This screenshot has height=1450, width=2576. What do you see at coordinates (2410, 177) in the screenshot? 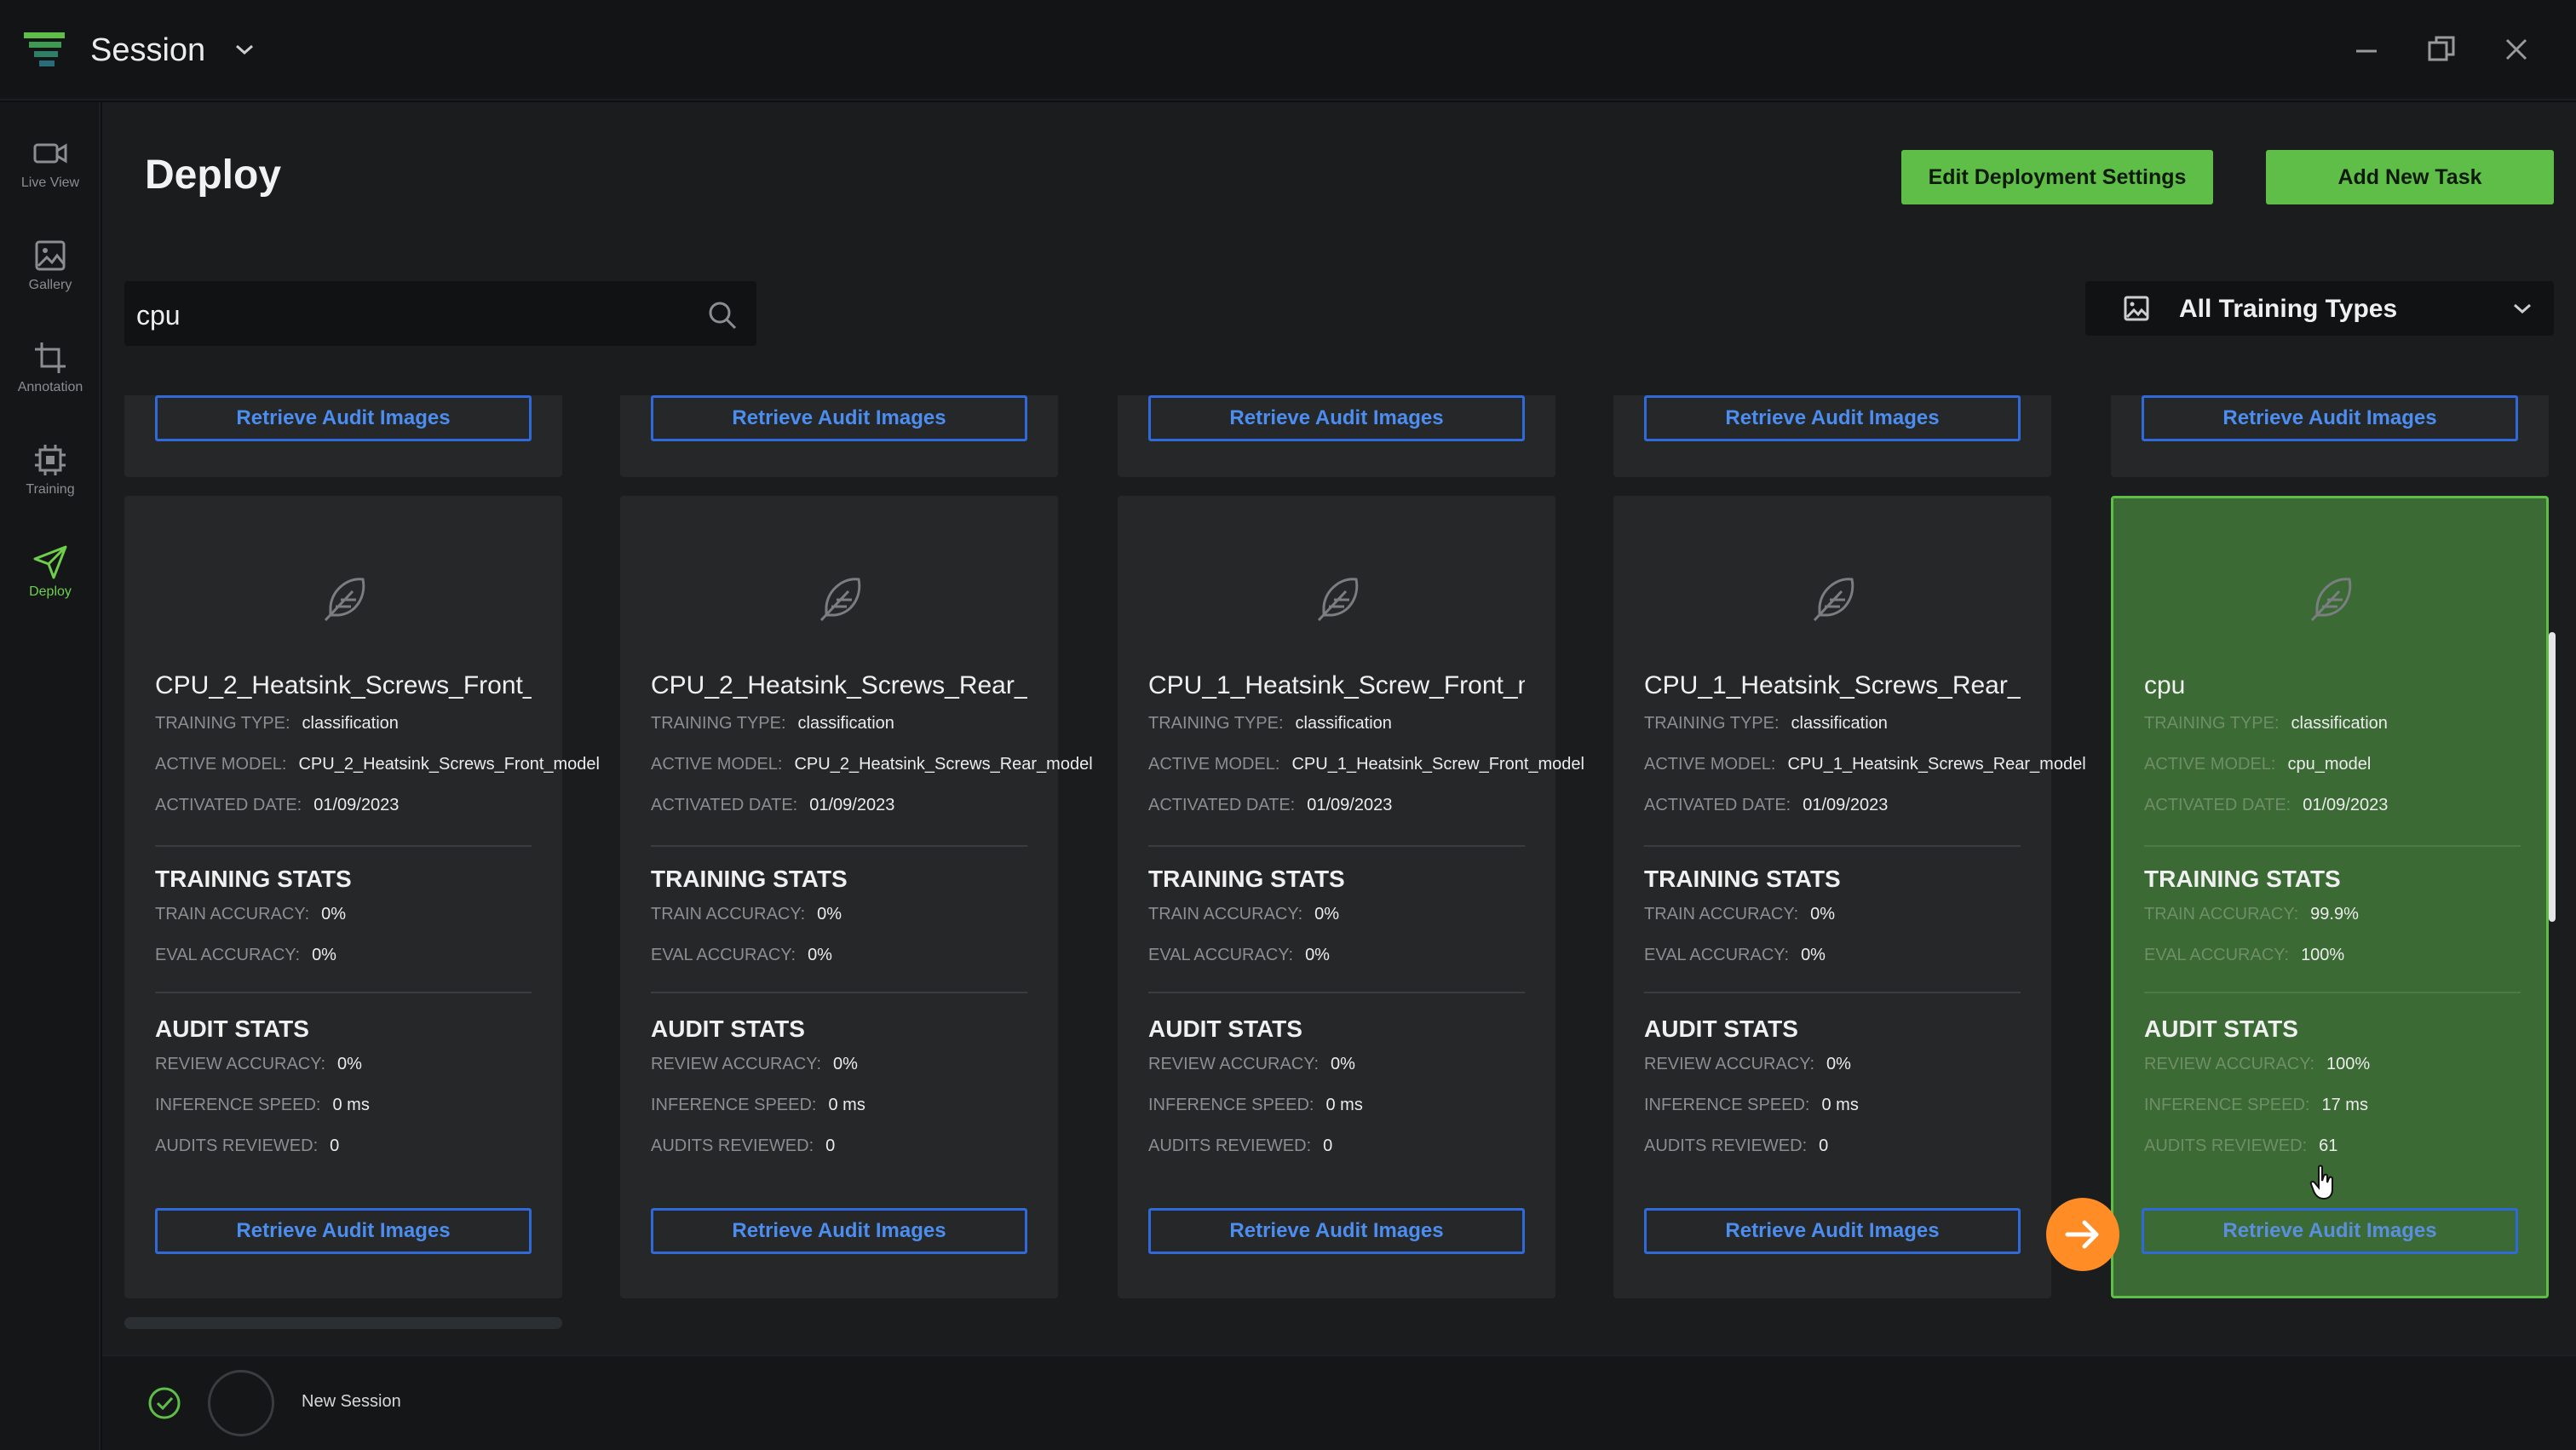
I see `add-new-task-button: Add New Task` at bounding box center [2410, 177].